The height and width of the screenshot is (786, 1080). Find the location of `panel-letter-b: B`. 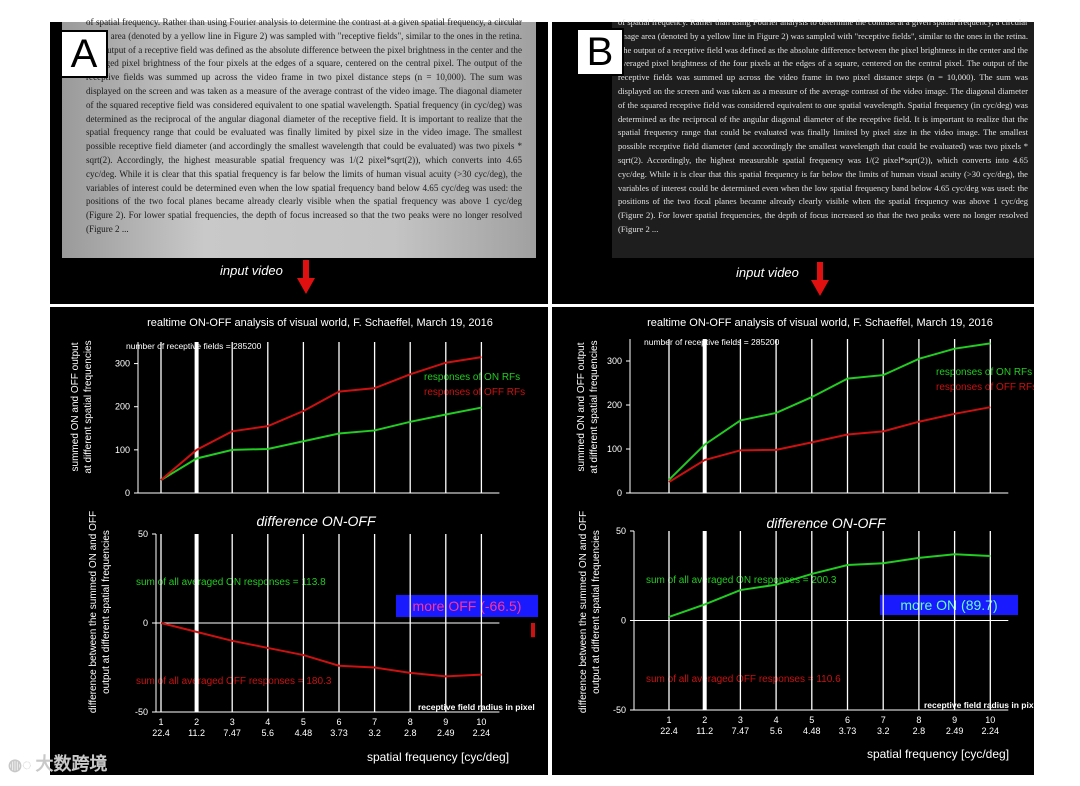

panel-letter-b: B is located at coordinates (600, 52).